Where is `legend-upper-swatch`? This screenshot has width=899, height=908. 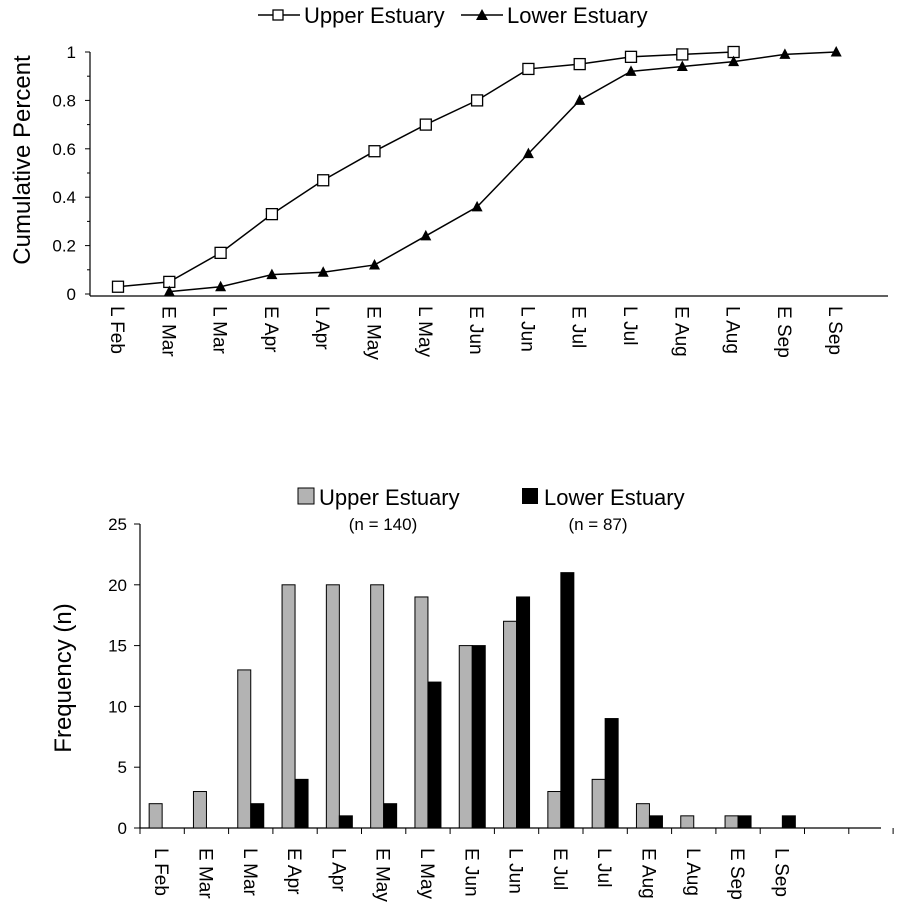
legend-upper-swatch is located at coordinates (306, 496).